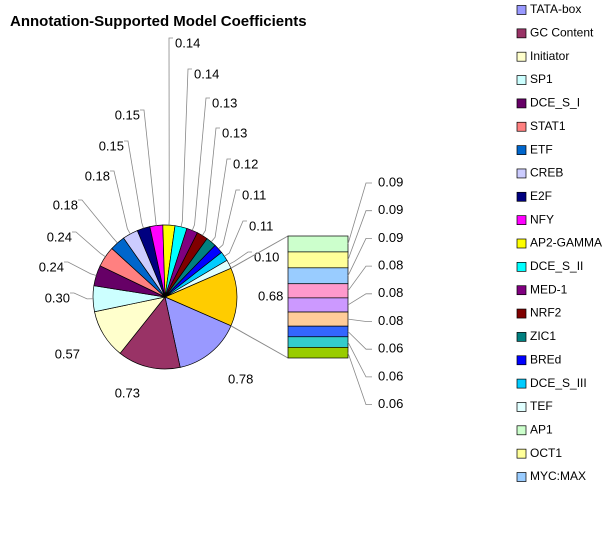  I want to click on data-label: 0.12, so click(245, 163).